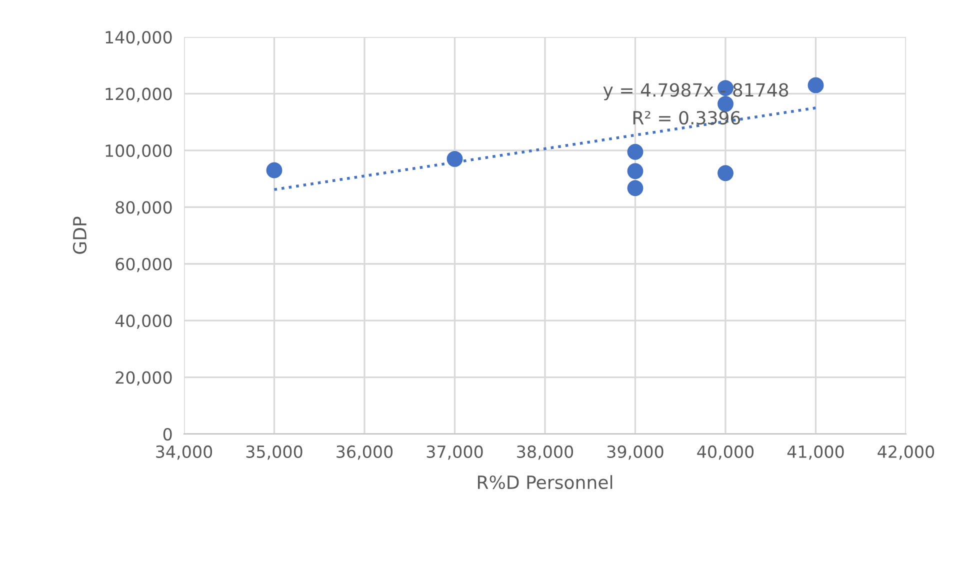 Image resolution: width=956 pixels, height=579 pixels. What do you see at coordinates (139, 95) in the screenshot?
I see `y-tick-label: 120,000` at bounding box center [139, 95].